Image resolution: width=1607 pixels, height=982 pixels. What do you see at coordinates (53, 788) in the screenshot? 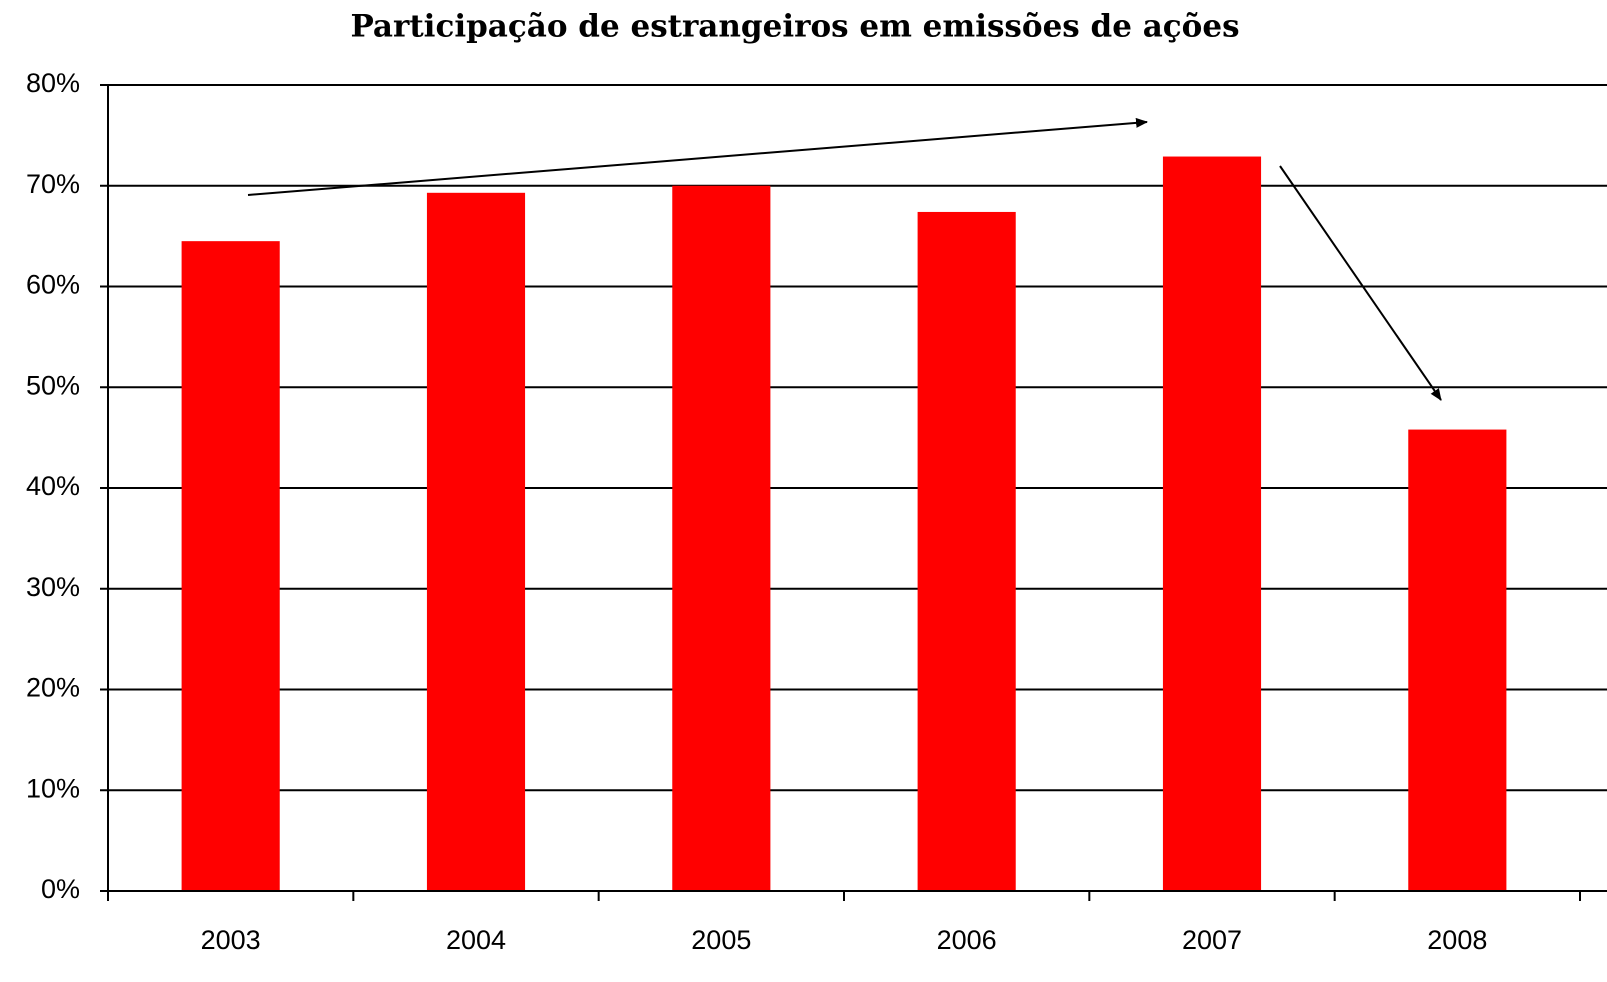
I see `y-tick-label: 10%` at bounding box center [53, 788].